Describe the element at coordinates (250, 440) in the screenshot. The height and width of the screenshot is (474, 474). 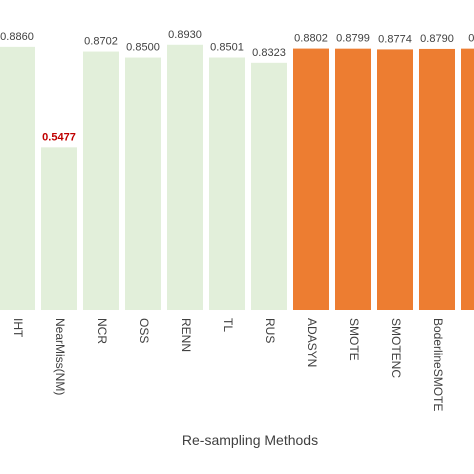
I see `x-axis-title: Re-sampling Methods` at that location.